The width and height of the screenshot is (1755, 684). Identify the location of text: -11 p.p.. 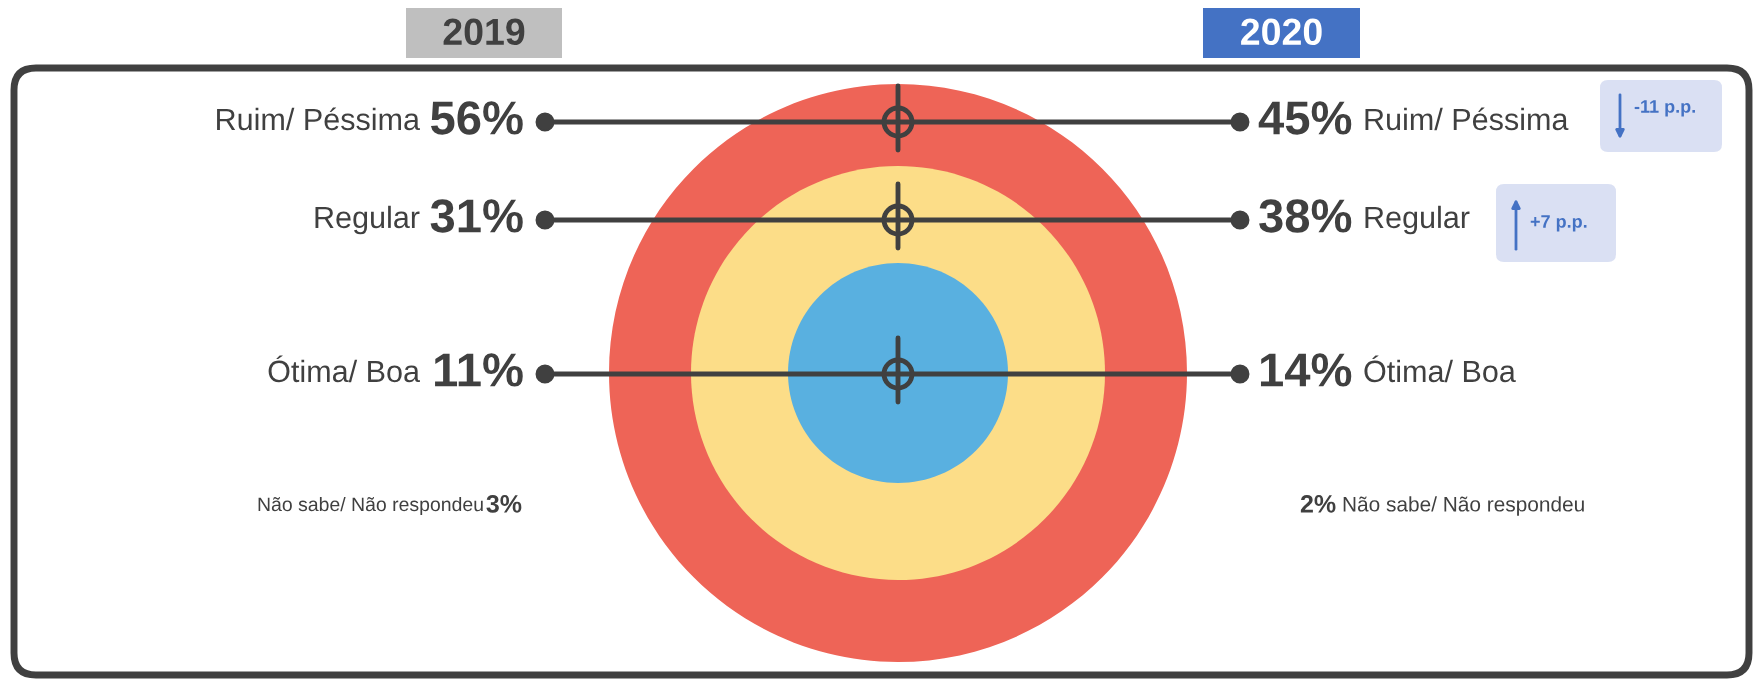
(1664, 108).